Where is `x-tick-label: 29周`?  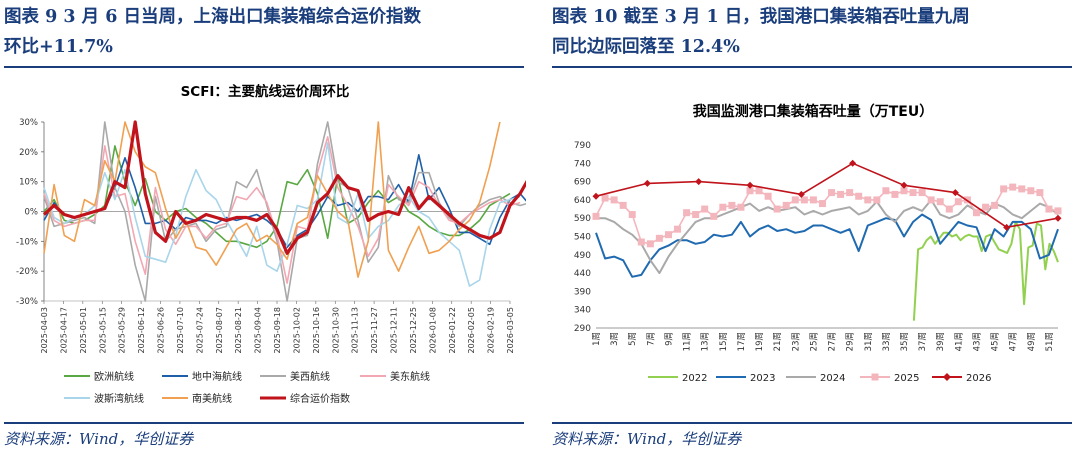
x-tick-label: 29周 is located at coordinates (851, 341).